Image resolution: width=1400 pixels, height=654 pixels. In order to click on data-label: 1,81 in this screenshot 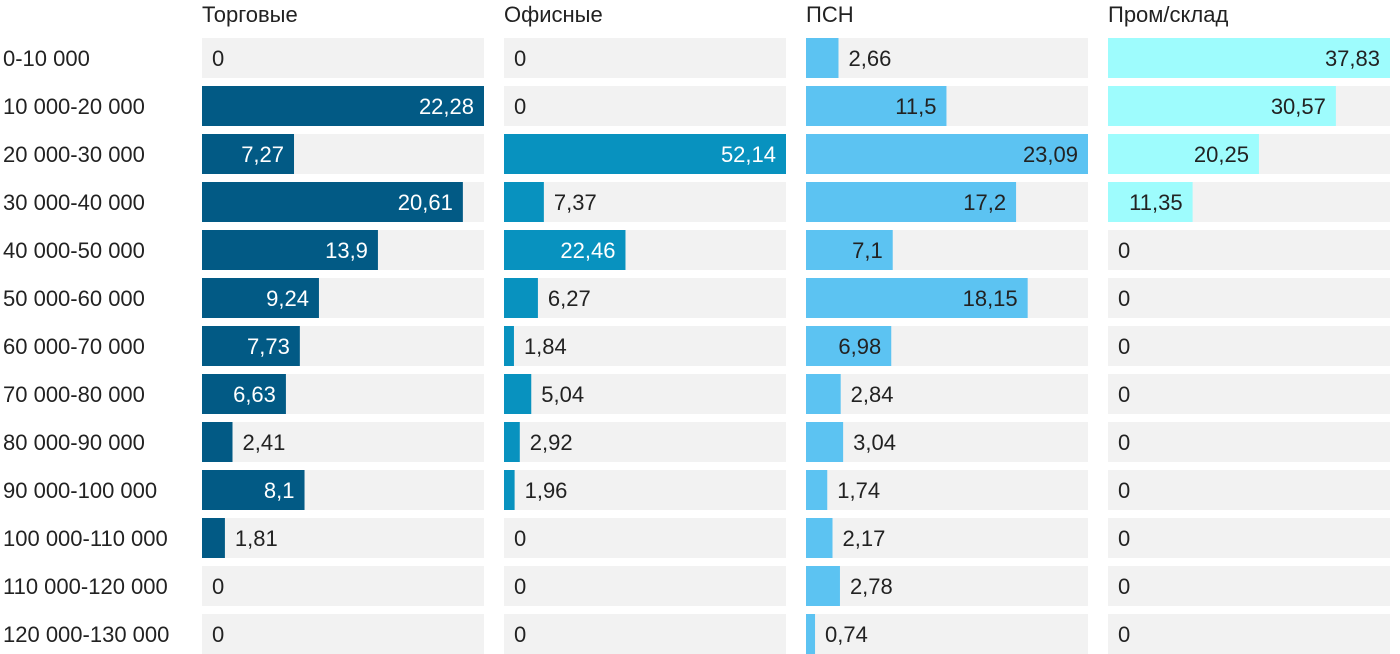, I will do `click(256, 538)`.